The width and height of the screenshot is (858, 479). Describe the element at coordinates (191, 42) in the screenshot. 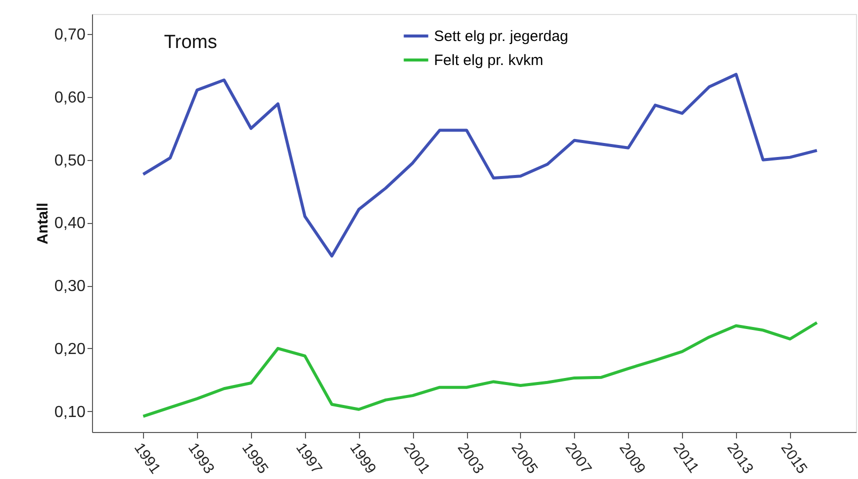

I see `annotation: Troms` at that location.